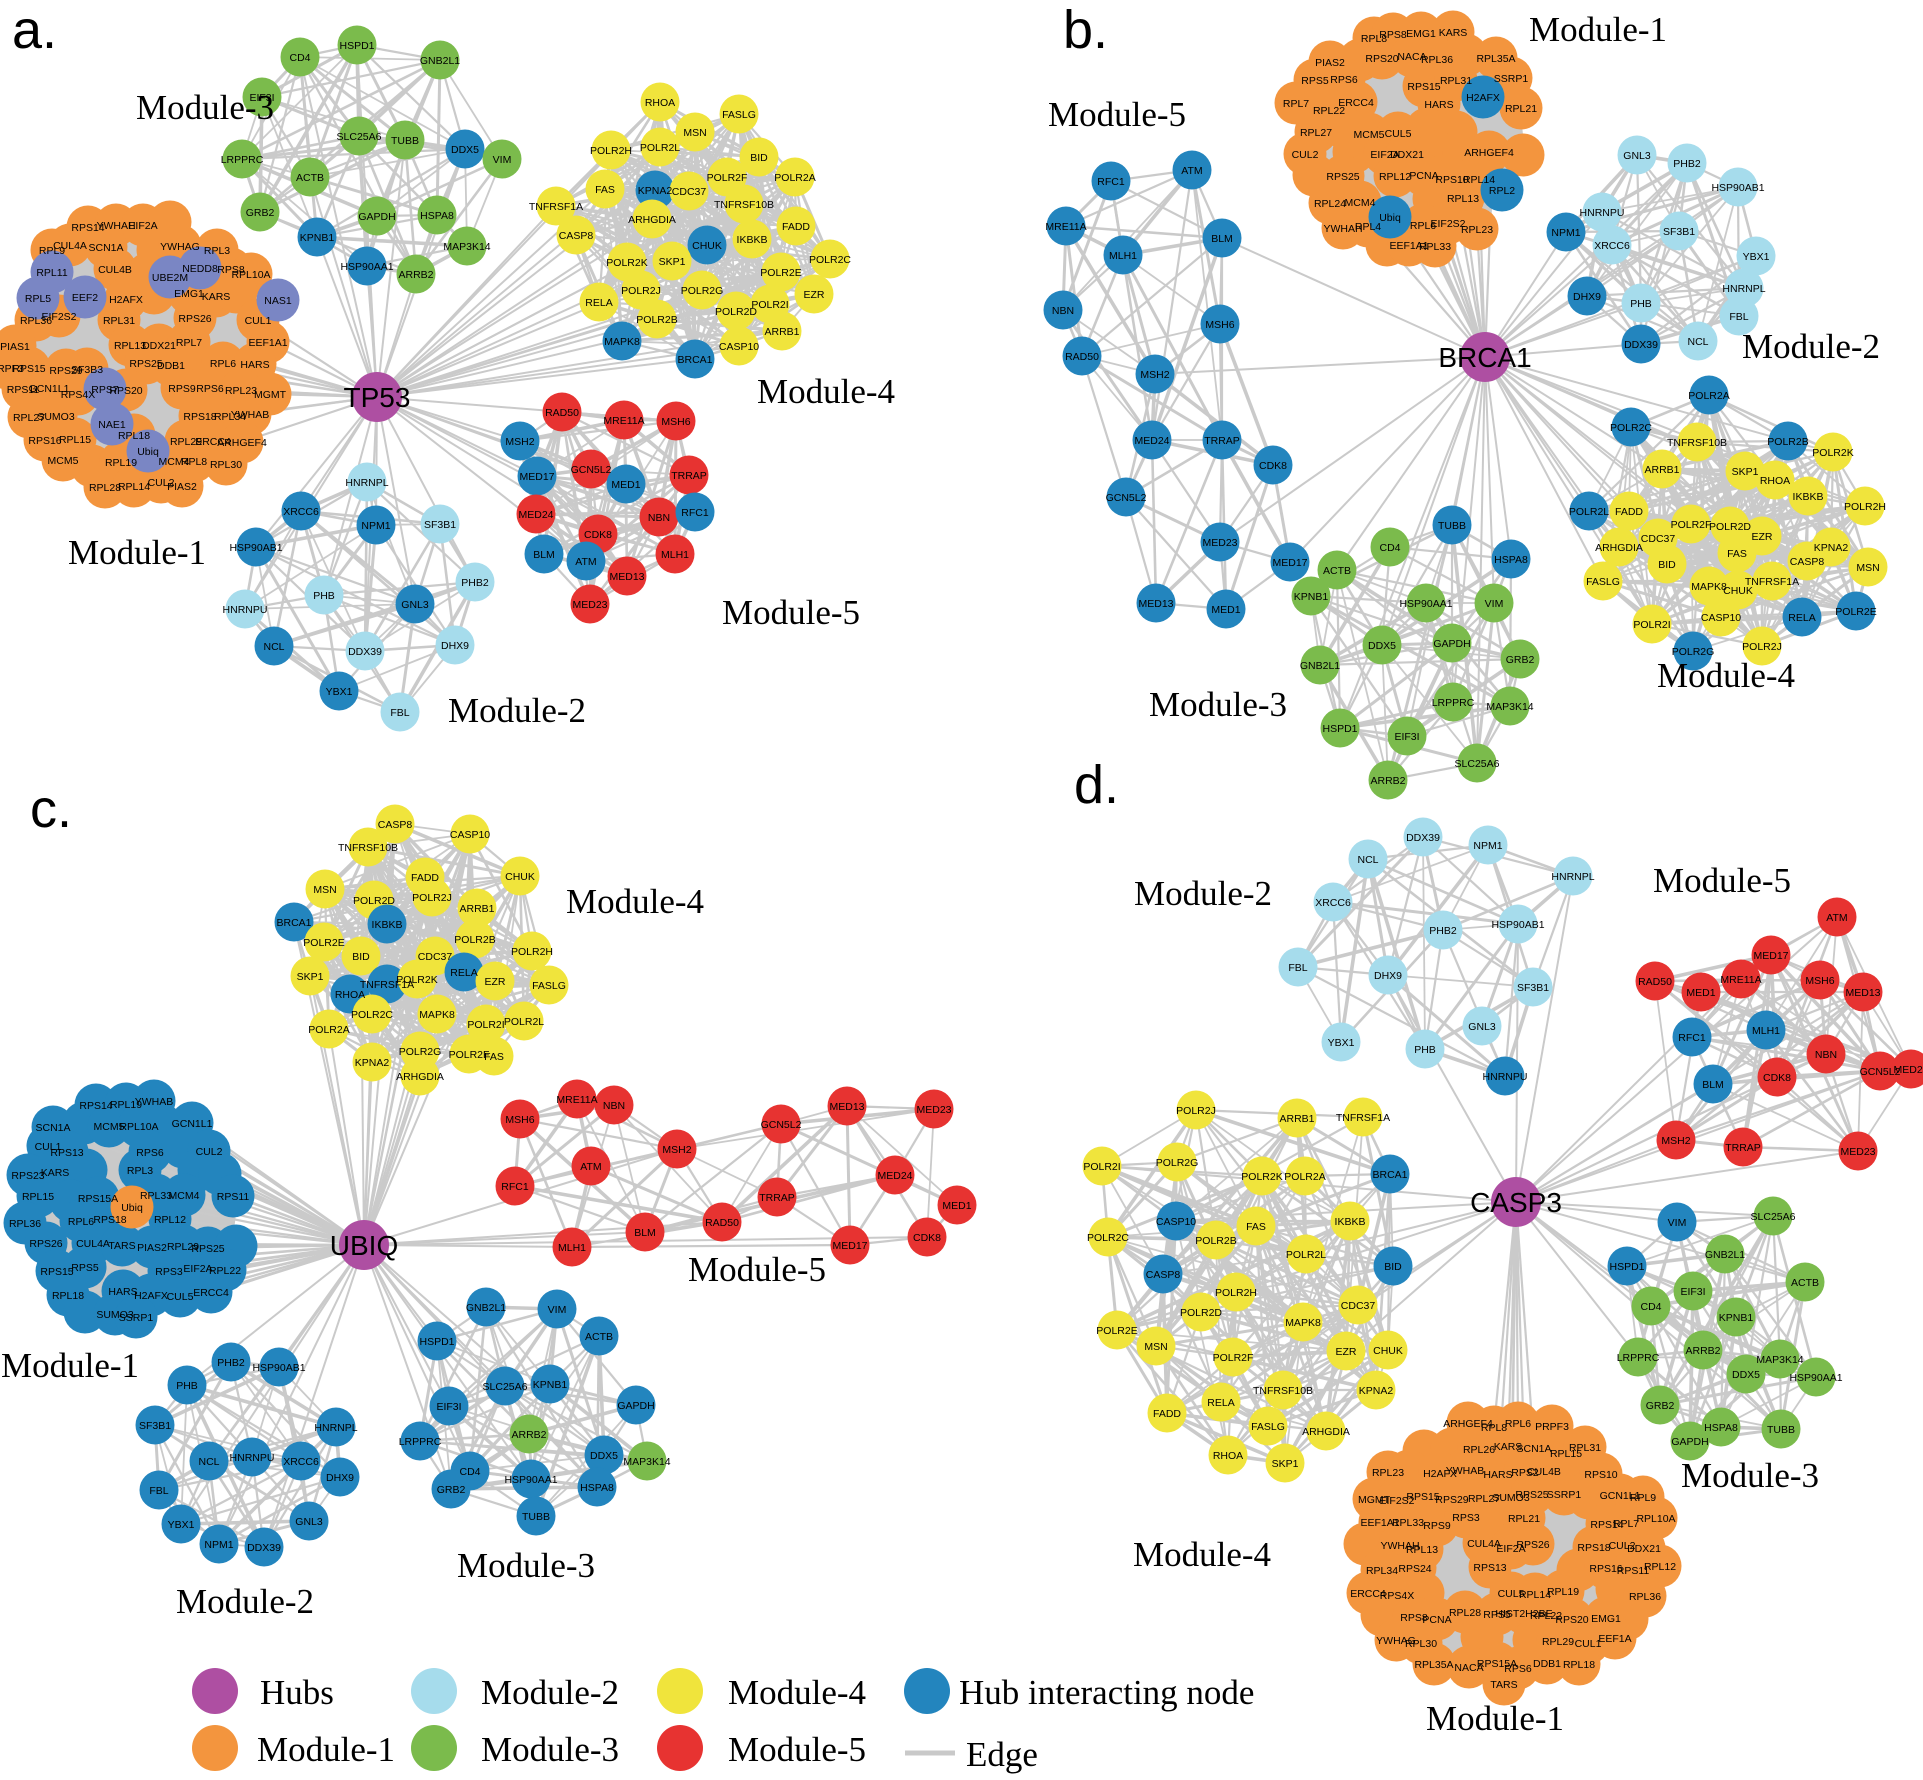 This screenshot has width=1923, height=1780. What do you see at coordinates (1495, 59) in the screenshot?
I see `svg-text: RPL35A` at bounding box center [1495, 59].